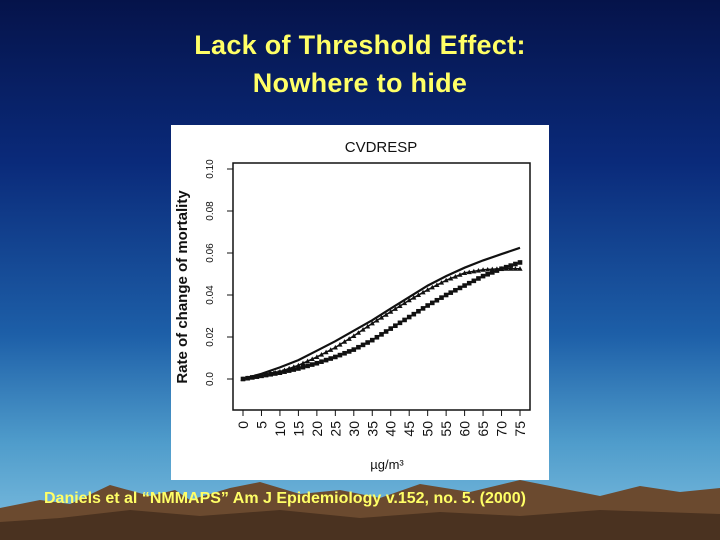 The width and height of the screenshot is (720, 540). What do you see at coordinates (360, 83) in the screenshot?
I see `slide-title-line-2: Nowhere to hide` at bounding box center [360, 83].